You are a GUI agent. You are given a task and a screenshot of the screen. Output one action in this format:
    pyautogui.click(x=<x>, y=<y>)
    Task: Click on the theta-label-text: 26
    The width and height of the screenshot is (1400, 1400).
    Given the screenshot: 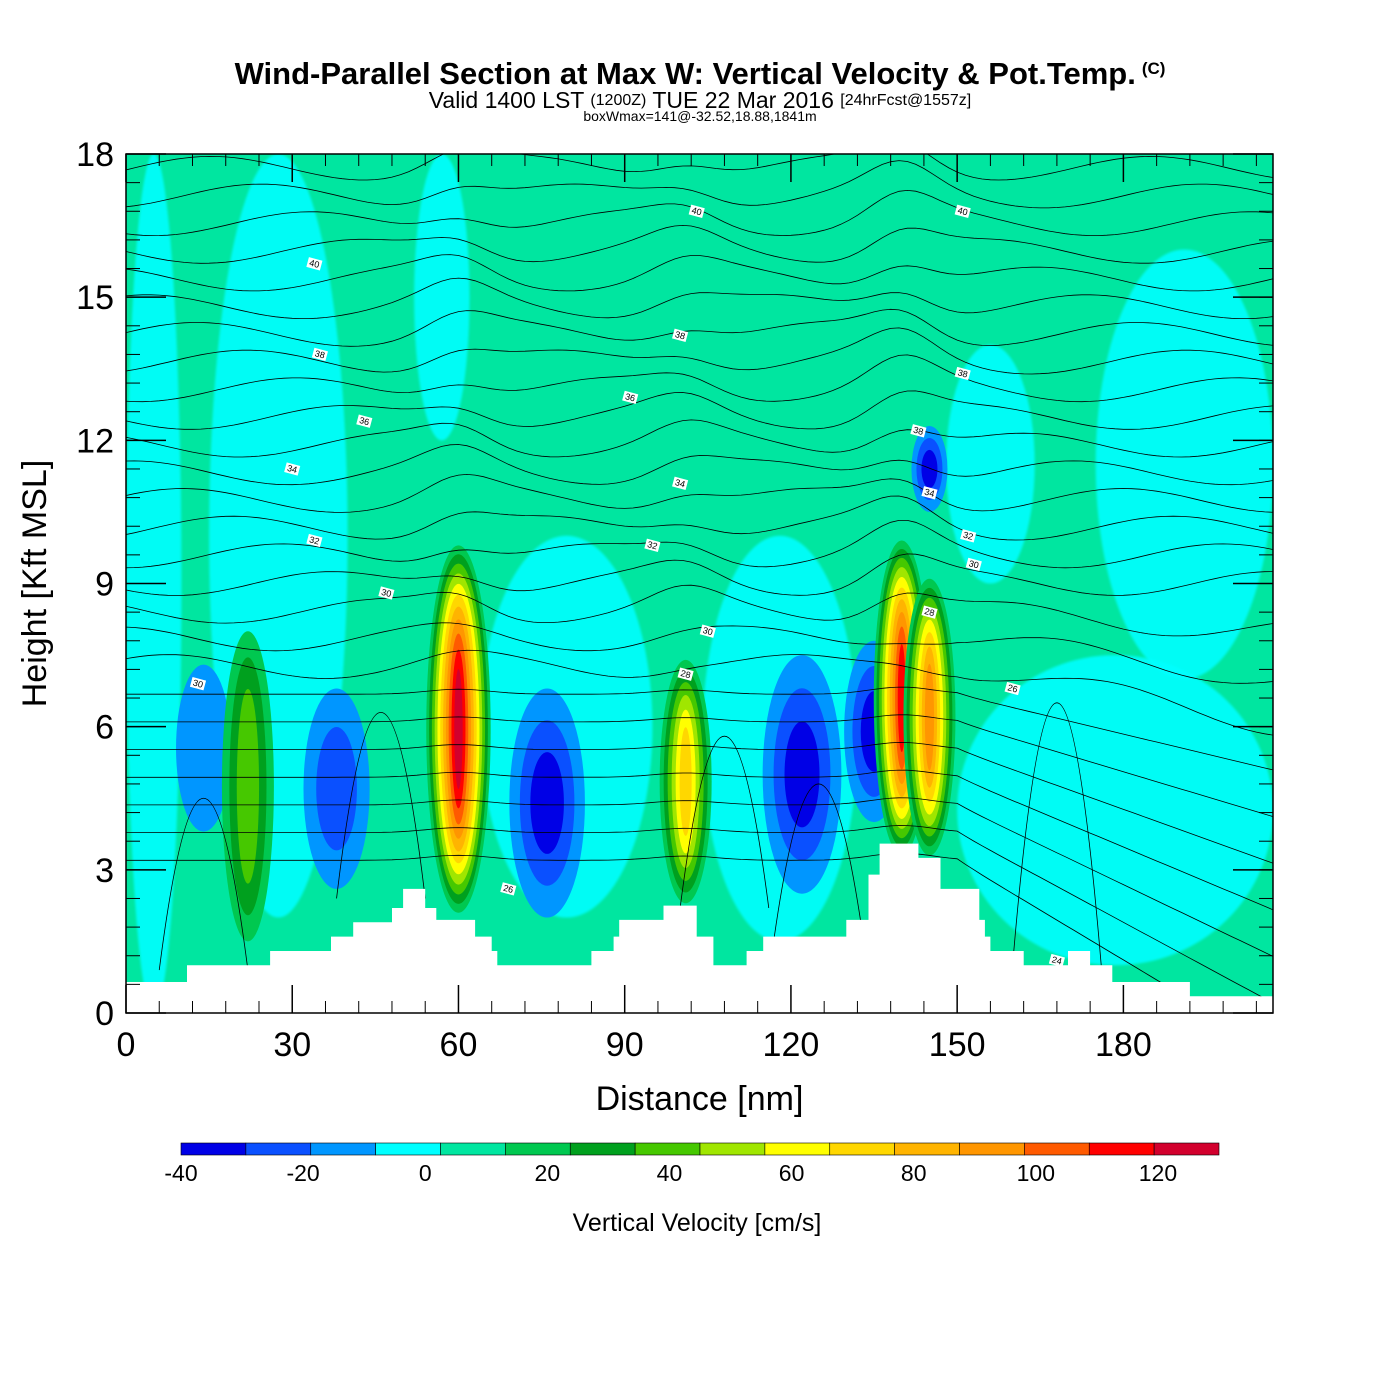 What is the action you would take?
    pyautogui.click(x=1012, y=688)
    